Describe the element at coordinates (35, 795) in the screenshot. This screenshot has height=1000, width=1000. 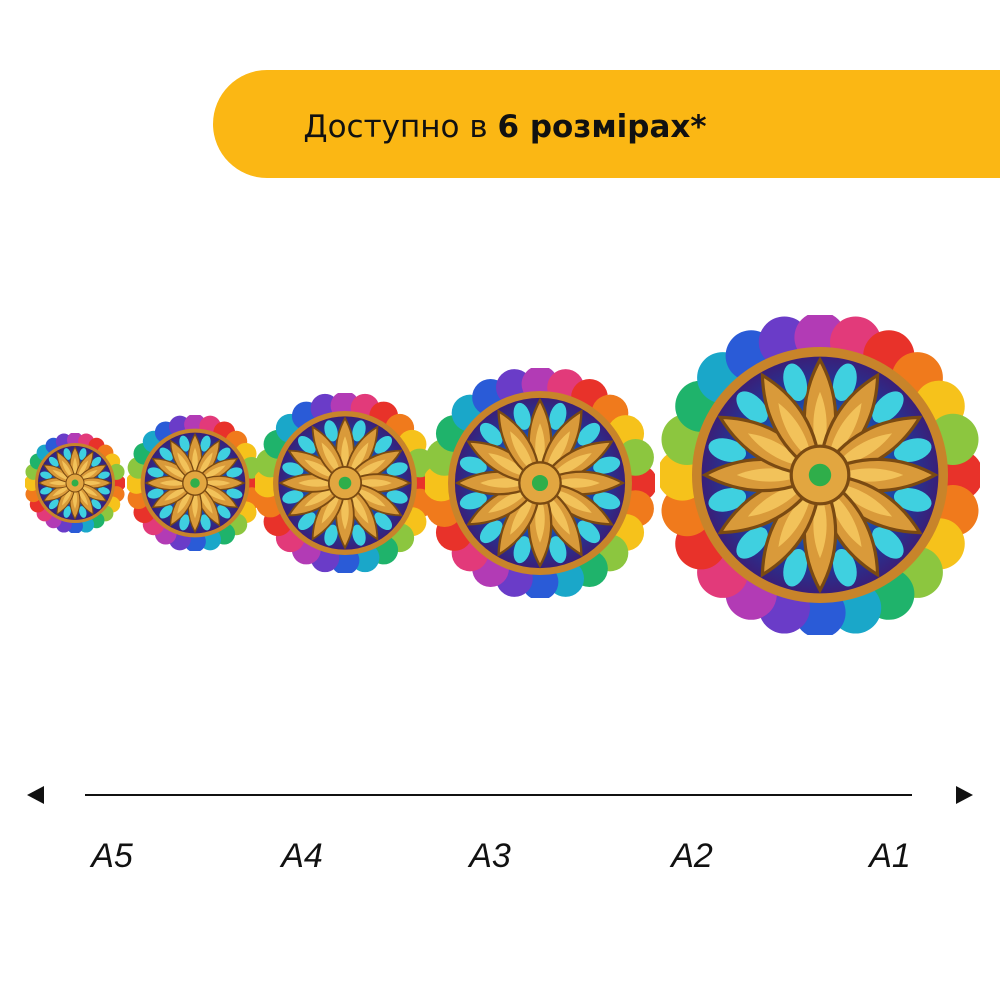
I see `arrow-left` at that location.